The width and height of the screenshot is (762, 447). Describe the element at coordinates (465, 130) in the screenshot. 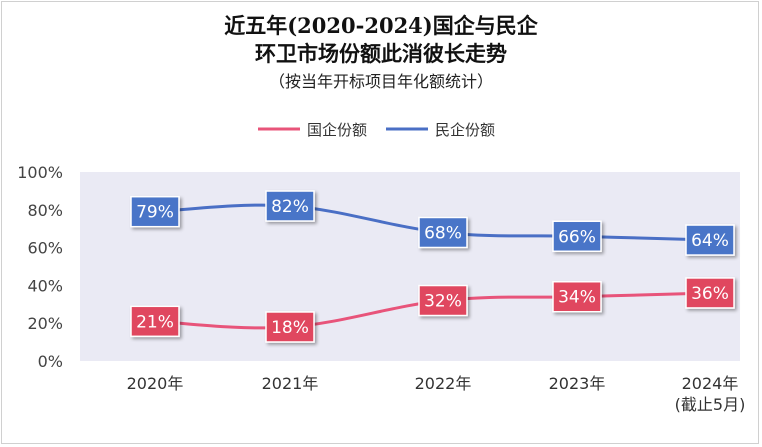

I see `legend-label-private: 民企份额` at that location.